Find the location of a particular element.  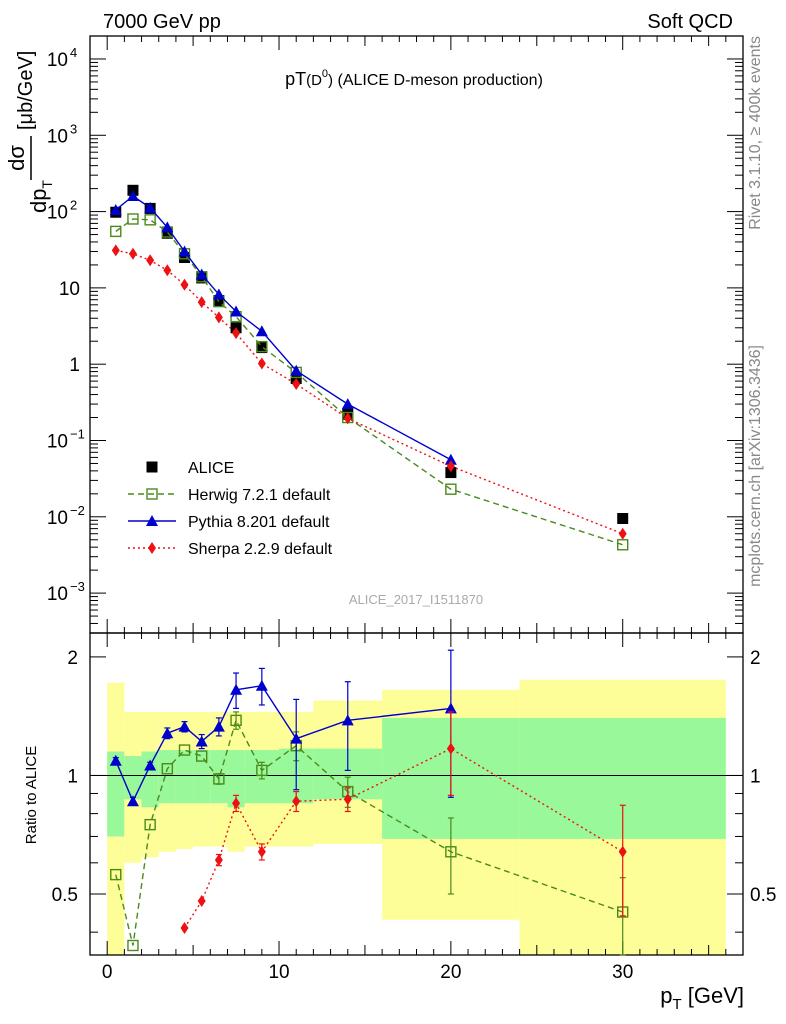

x-tick-label-10: 10 is located at coordinates (278, 972).